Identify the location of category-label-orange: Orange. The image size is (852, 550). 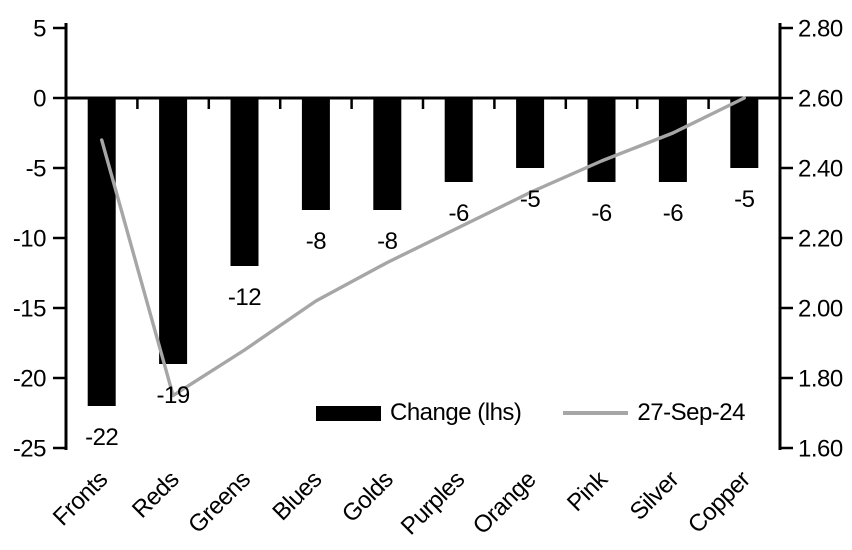
(505, 503).